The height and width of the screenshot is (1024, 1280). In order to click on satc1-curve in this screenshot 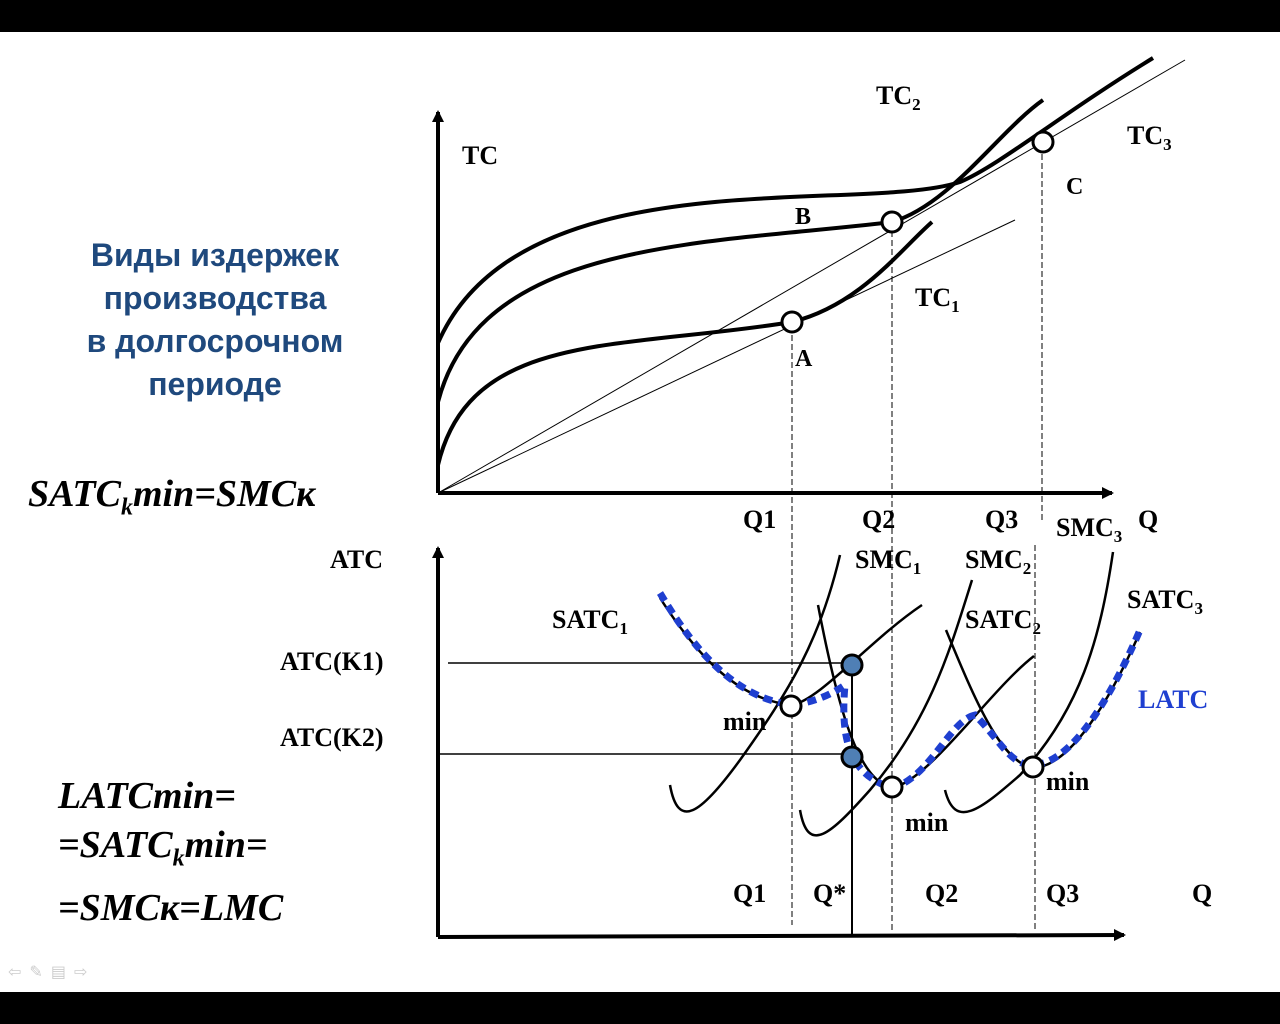, I will do `click(790, 652)`.